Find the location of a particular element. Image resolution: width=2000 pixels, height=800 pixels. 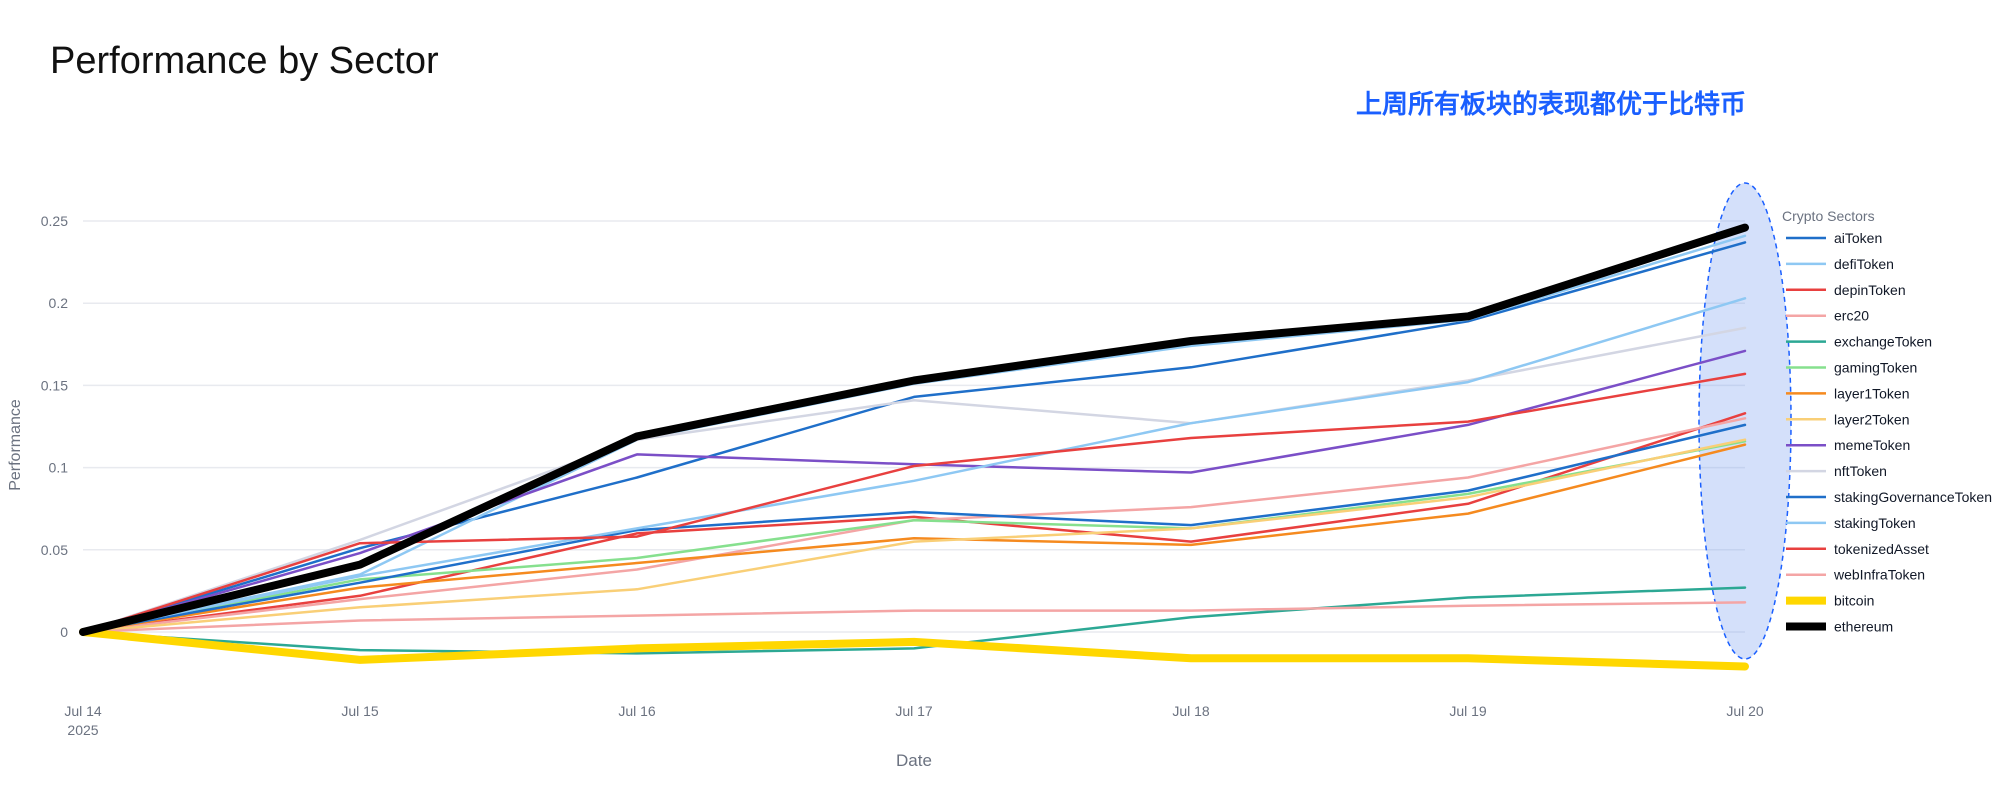

x-axis-title: Date is located at coordinates (914, 760).